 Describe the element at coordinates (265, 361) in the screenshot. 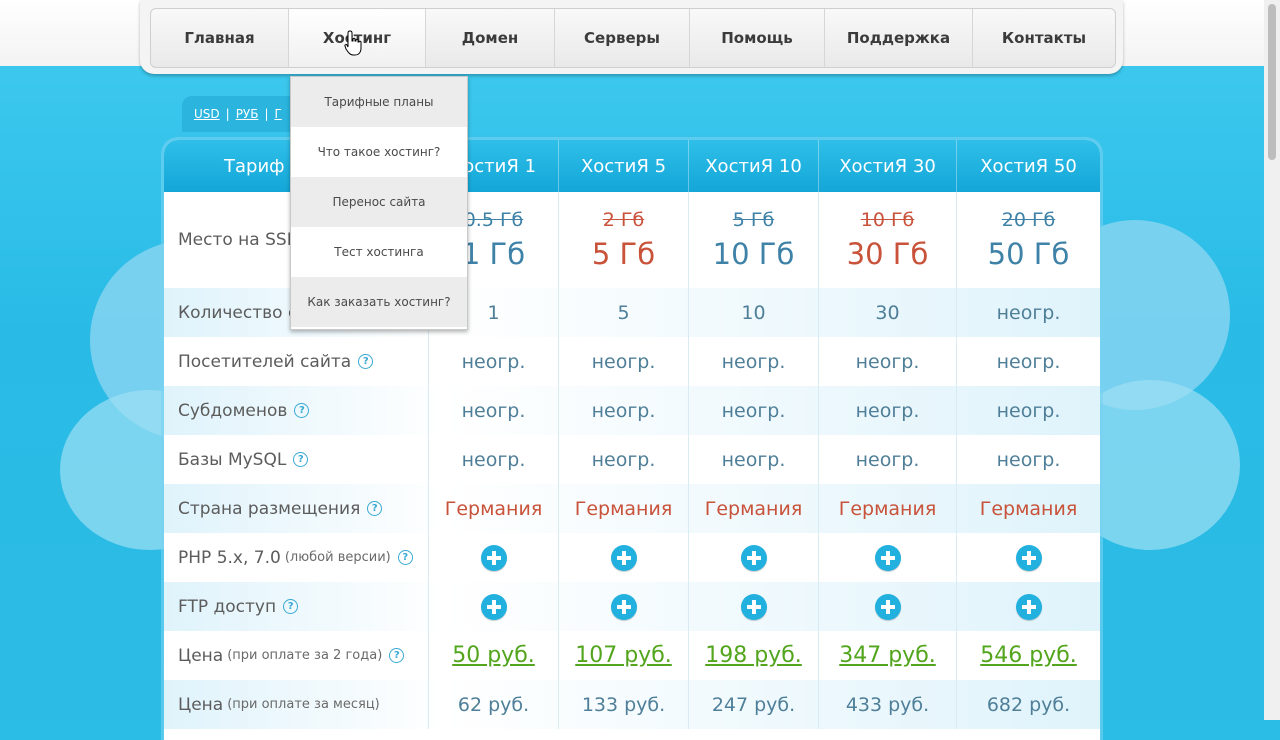

I see `row-label-text: Посетителей сайта` at that location.